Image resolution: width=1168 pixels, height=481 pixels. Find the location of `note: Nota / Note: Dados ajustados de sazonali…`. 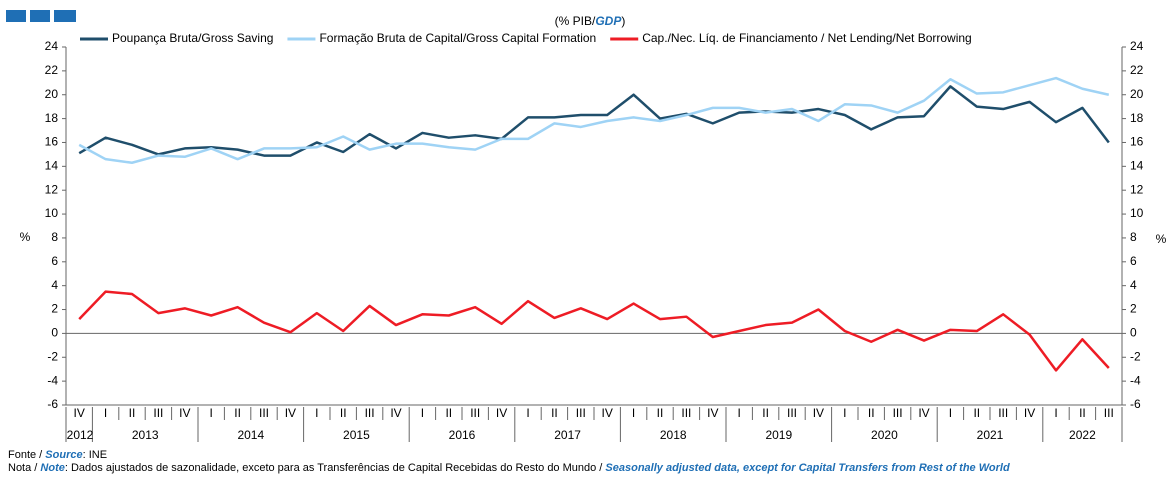

note: Nota / Note: Dados ajustados de sazonali… is located at coordinates (588, 468).